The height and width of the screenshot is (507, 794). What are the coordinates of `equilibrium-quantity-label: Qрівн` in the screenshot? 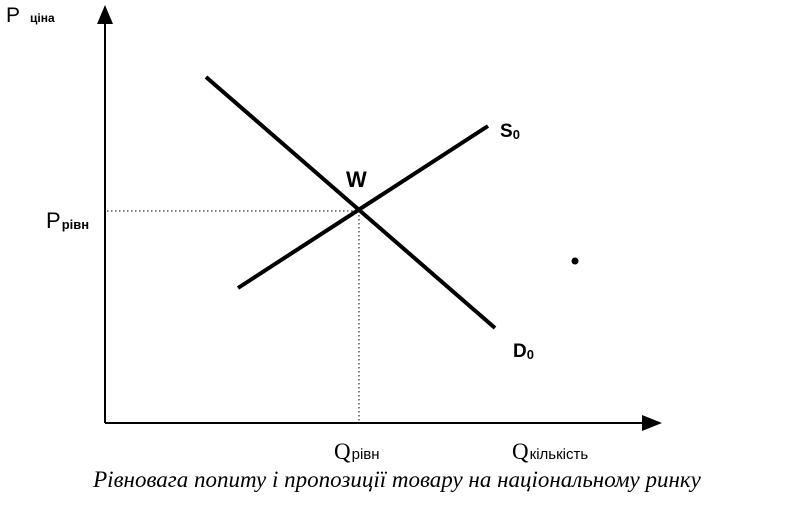 It's located at (357, 451).